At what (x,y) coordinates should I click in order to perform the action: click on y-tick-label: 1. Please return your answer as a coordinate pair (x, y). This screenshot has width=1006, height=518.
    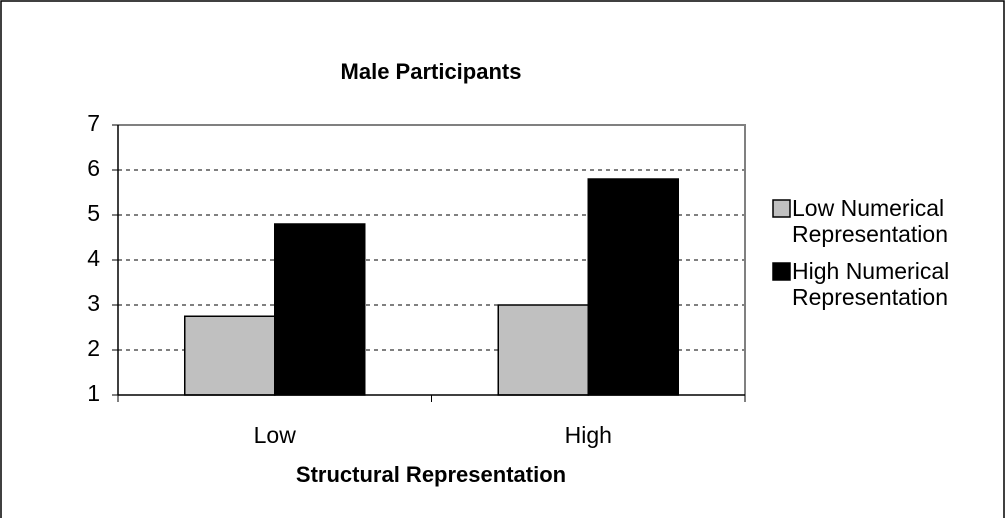
    Looking at the image, I should click on (93, 393).